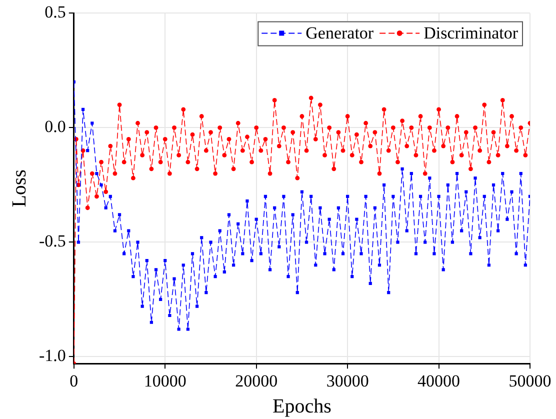 The image size is (556, 419). I want to click on y-tick-label: 0.0, so click(55, 126).